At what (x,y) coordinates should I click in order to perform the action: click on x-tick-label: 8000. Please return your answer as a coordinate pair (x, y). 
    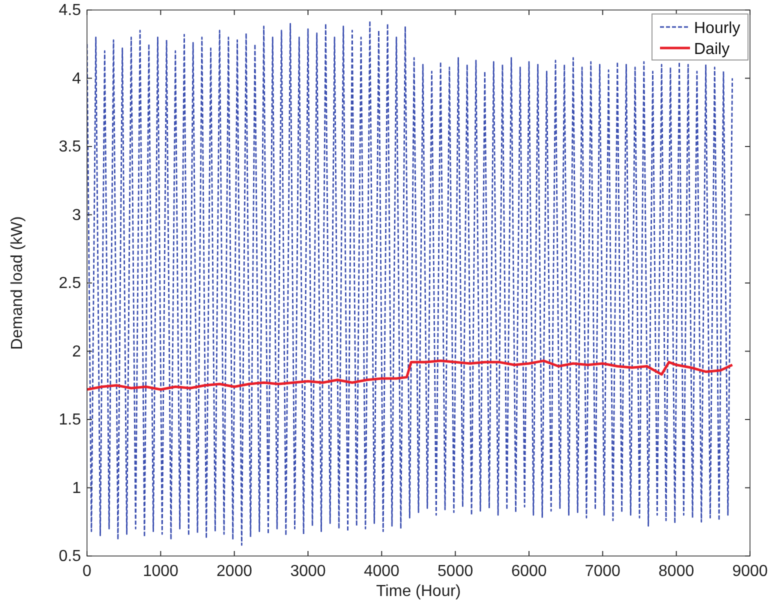
    Looking at the image, I should click on (676, 571).